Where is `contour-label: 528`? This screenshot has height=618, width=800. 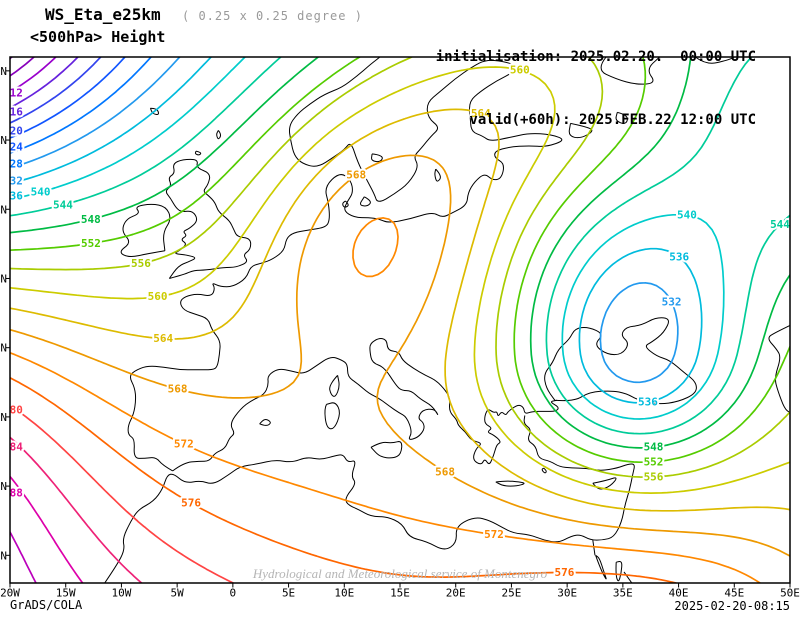 contour-label: 528 is located at coordinates (13, 164).